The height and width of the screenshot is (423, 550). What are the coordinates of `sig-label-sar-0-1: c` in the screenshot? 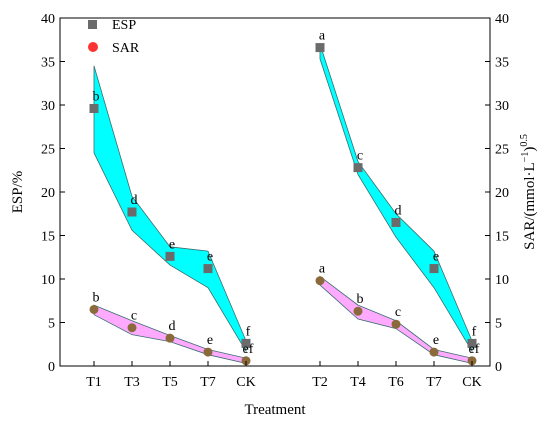 It's located at (134, 316).